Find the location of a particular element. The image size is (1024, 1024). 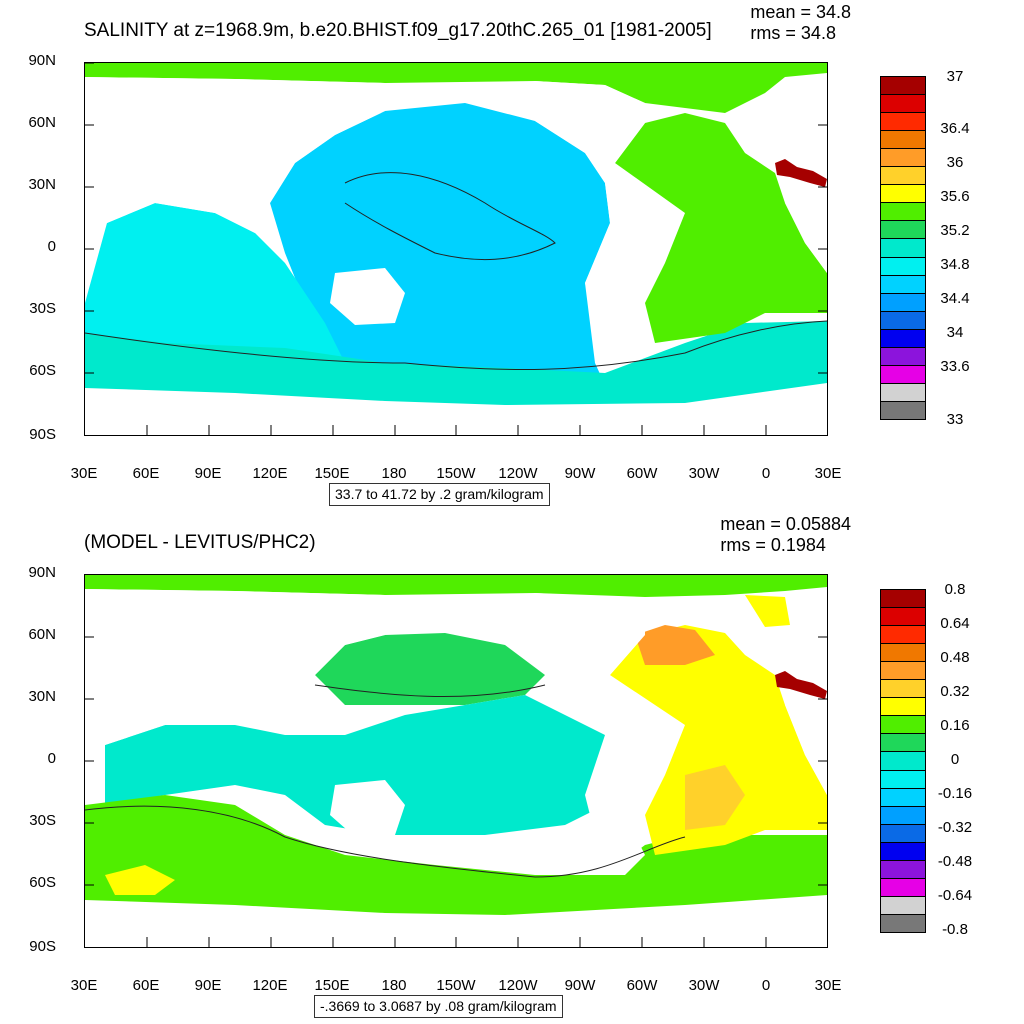

colorbar-label: 0 is located at coordinates (955, 759).